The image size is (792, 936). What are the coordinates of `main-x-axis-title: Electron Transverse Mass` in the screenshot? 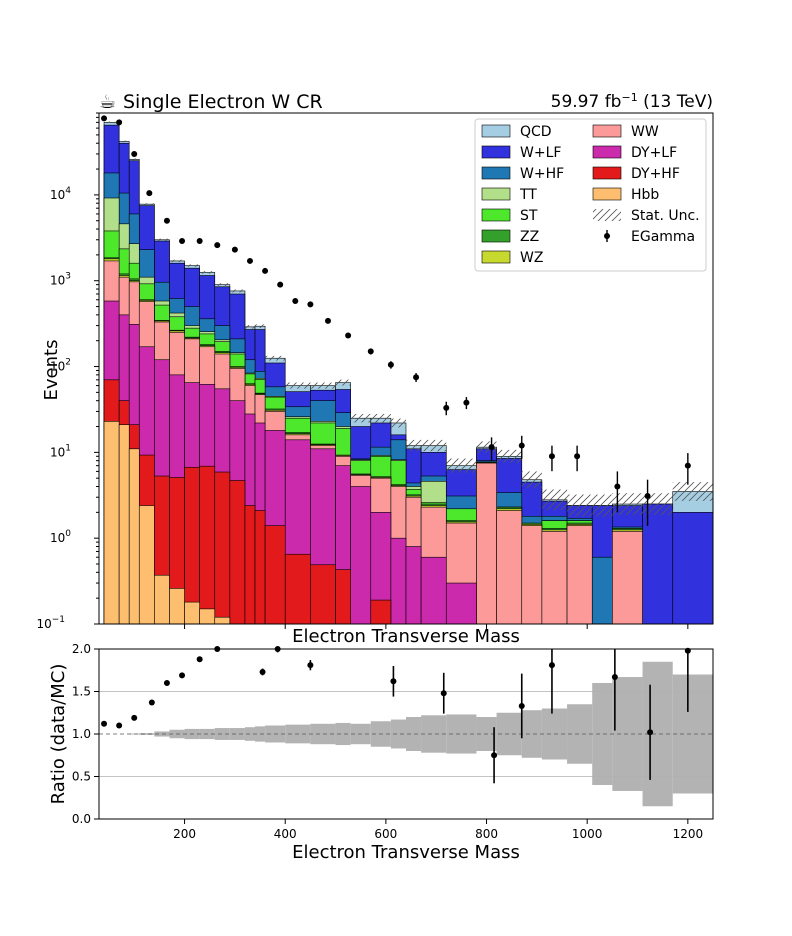 It's located at (406, 636).